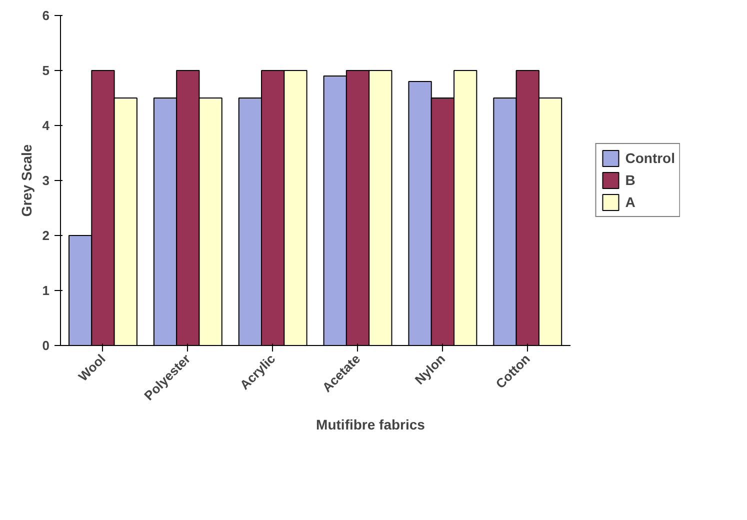 Image resolution: width=747 pixels, height=520 pixels. What do you see at coordinates (630, 180) in the screenshot?
I see `legend-label: B` at bounding box center [630, 180].